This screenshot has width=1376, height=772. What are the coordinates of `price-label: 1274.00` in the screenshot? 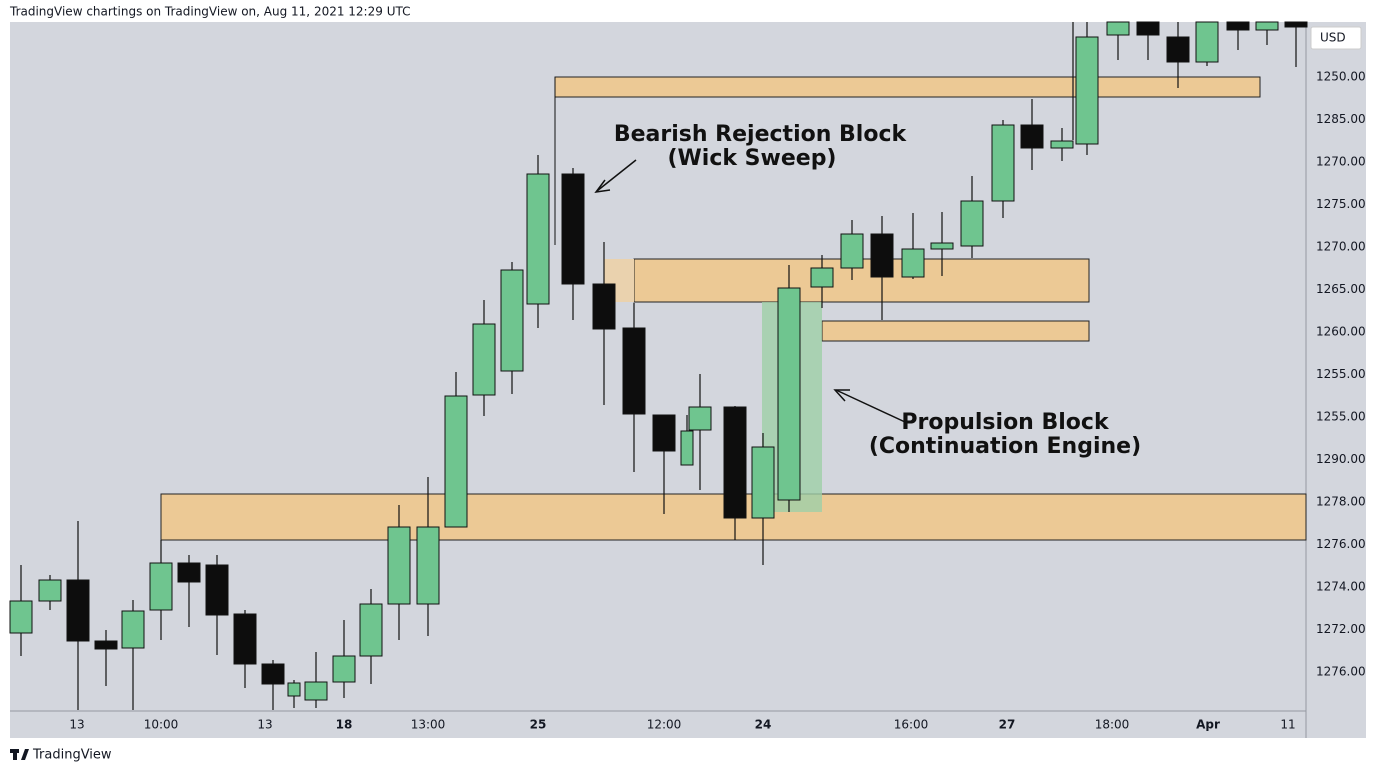 It's located at (1341, 587).